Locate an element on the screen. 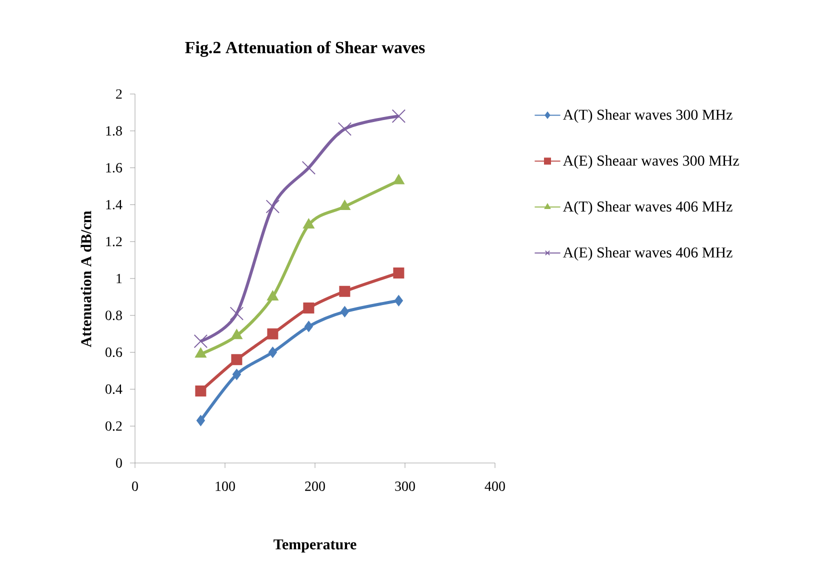  y-tick-label: 0.2 is located at coordinates (114, 426).